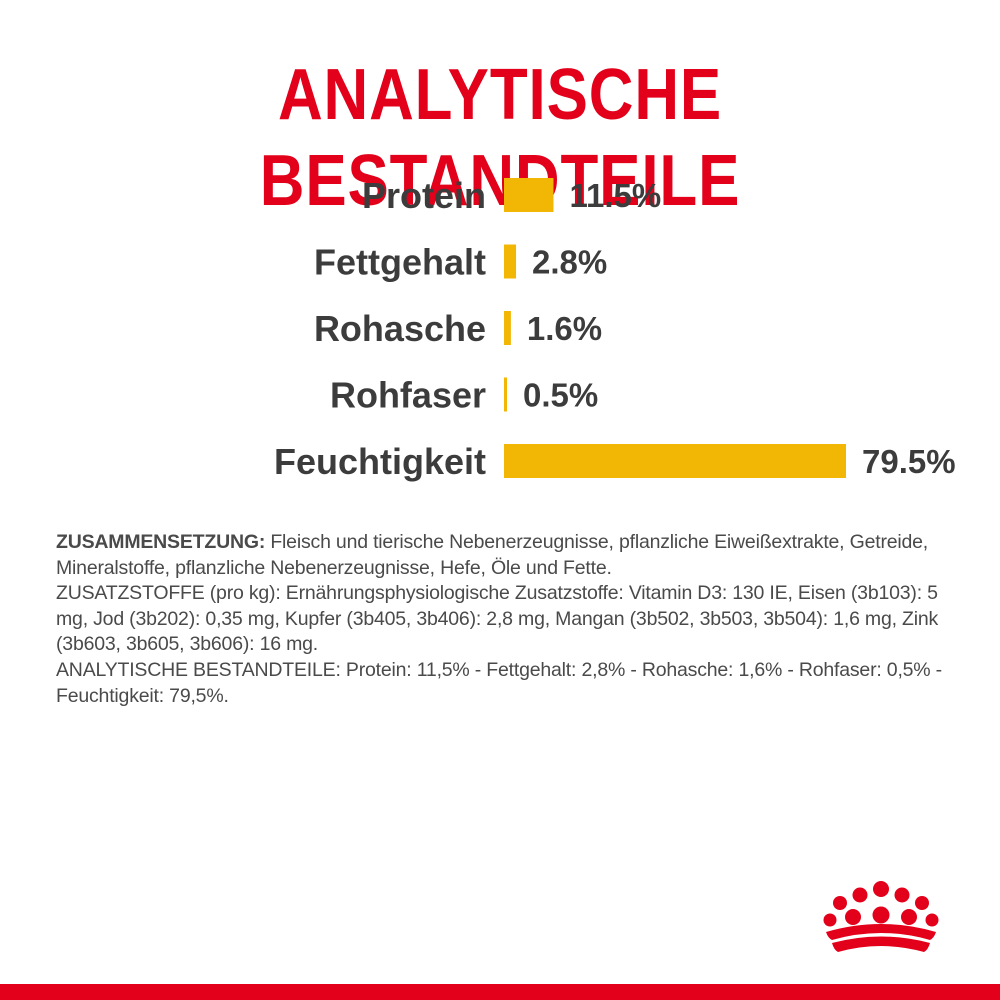  Describe the element at coordinates (408, 395) in the screenshot. I see `category-label-rohfaser: Rohfaser` at that location.